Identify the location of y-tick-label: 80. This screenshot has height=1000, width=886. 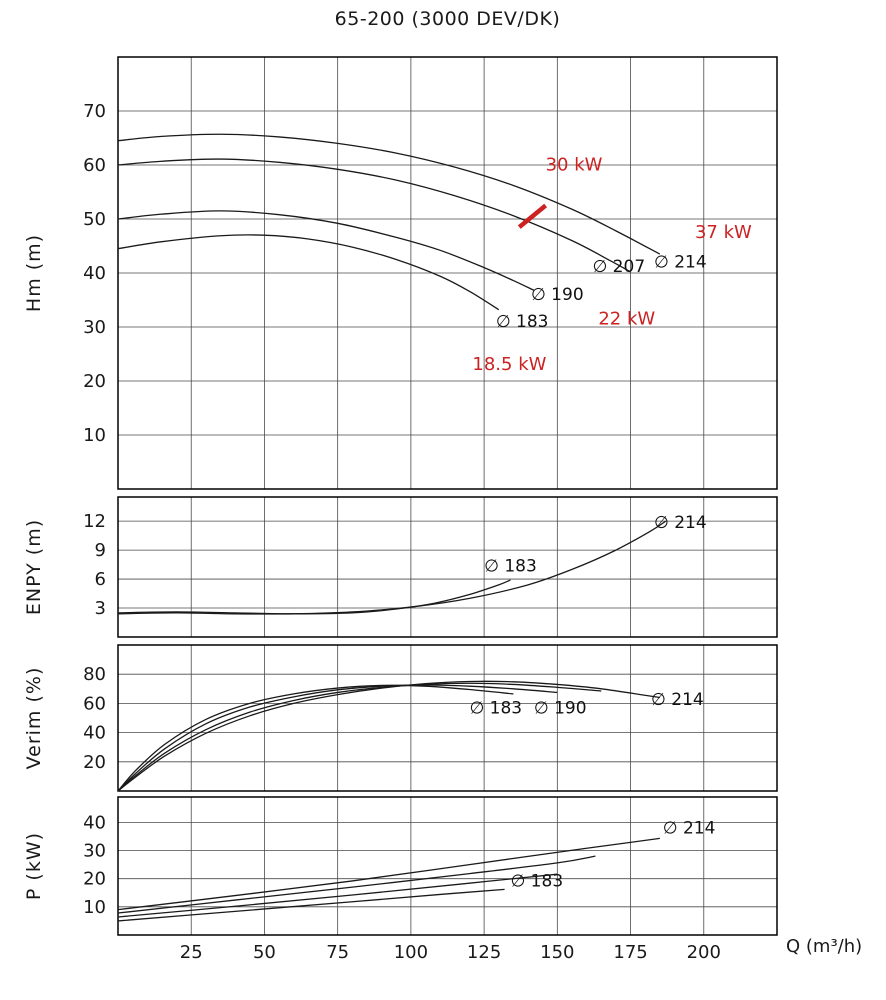
(94, 674).